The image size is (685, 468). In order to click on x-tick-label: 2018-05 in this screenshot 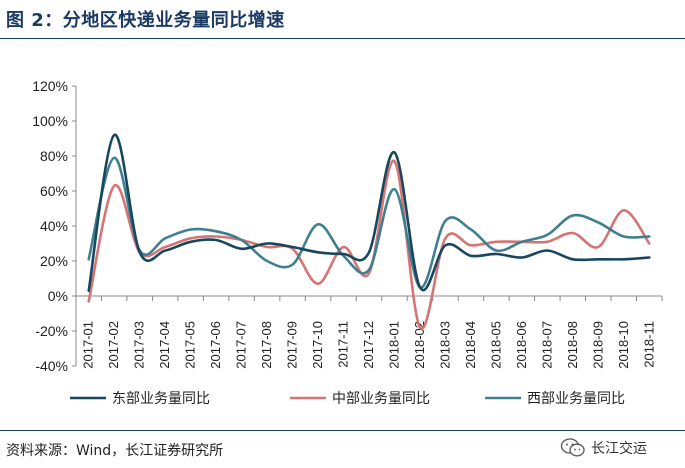, I will do `click(495, 345)`.